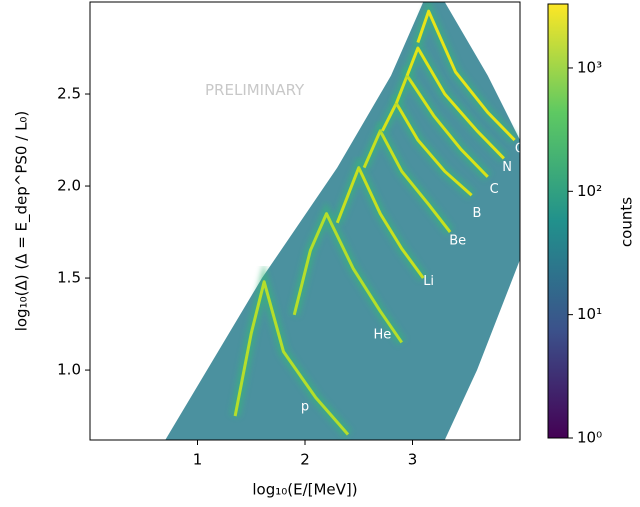 The height and width of the screenshot is (507, 640). What do you see at coordinates (22, 221) in the screenshot?
I see `y-axis-label: log₁₀(Δ) (Δ = E_dep^PS0 / L₀)` at bounding box center [22, 221].